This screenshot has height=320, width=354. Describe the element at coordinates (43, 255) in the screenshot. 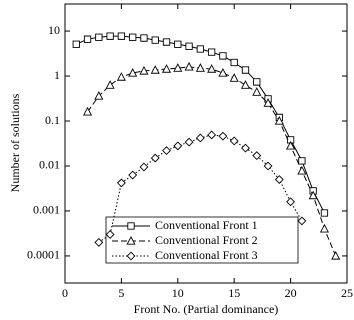

I see `y-tick-label: 0.0001` at that location.